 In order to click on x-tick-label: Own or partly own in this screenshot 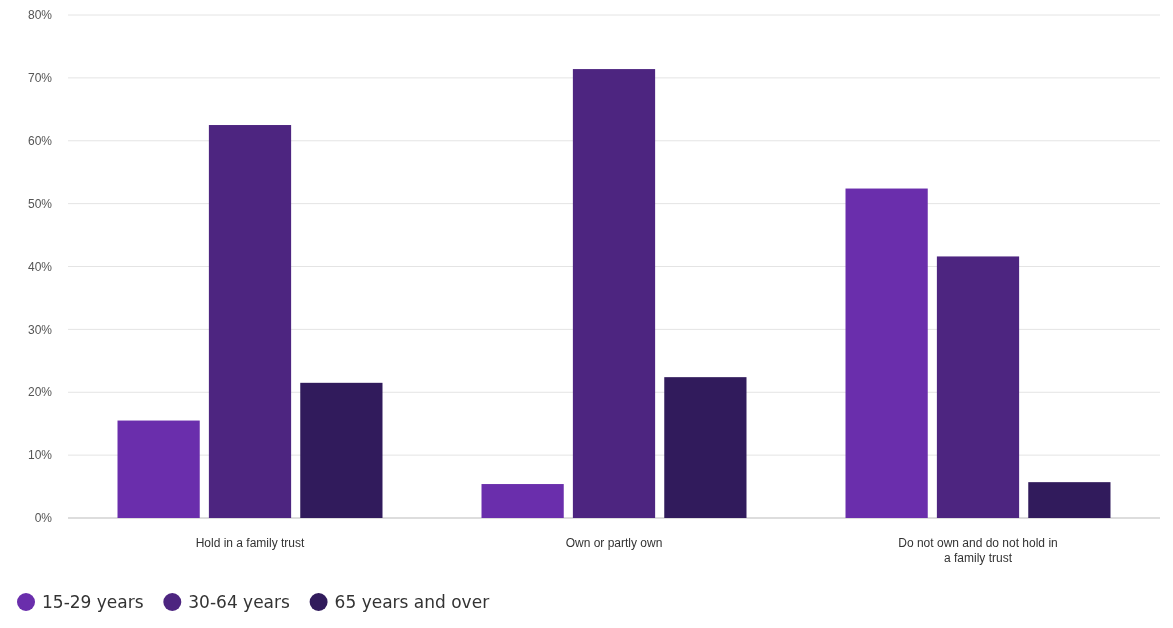, I will do `click(614, 543)`.